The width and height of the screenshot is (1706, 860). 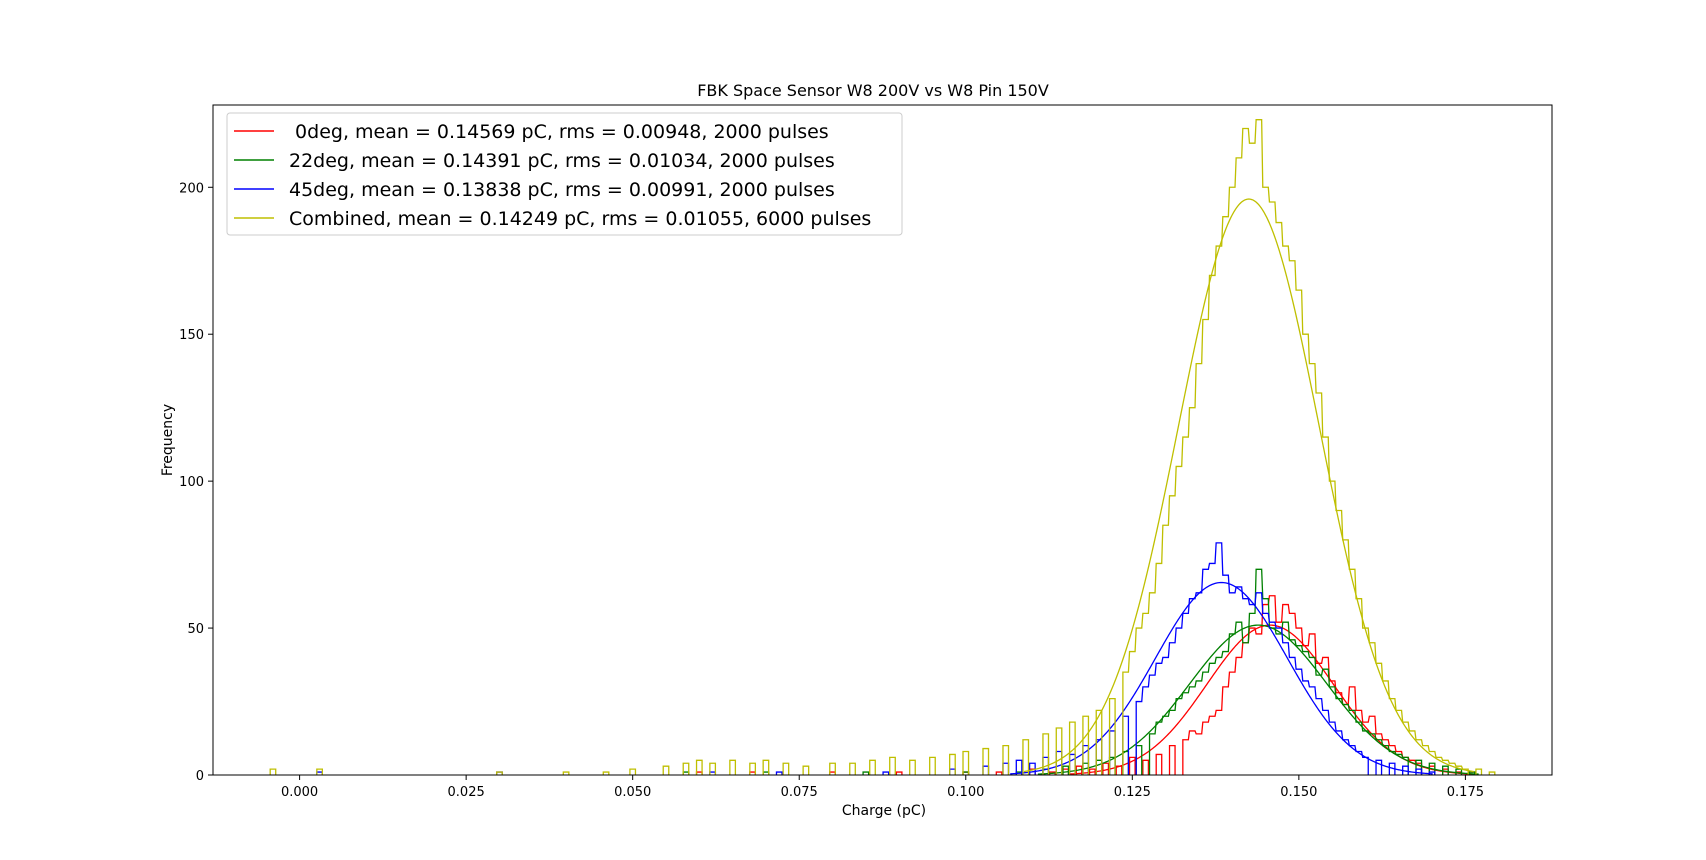 I want to click on y-tick-label: 200, so click(x=191, y=188).